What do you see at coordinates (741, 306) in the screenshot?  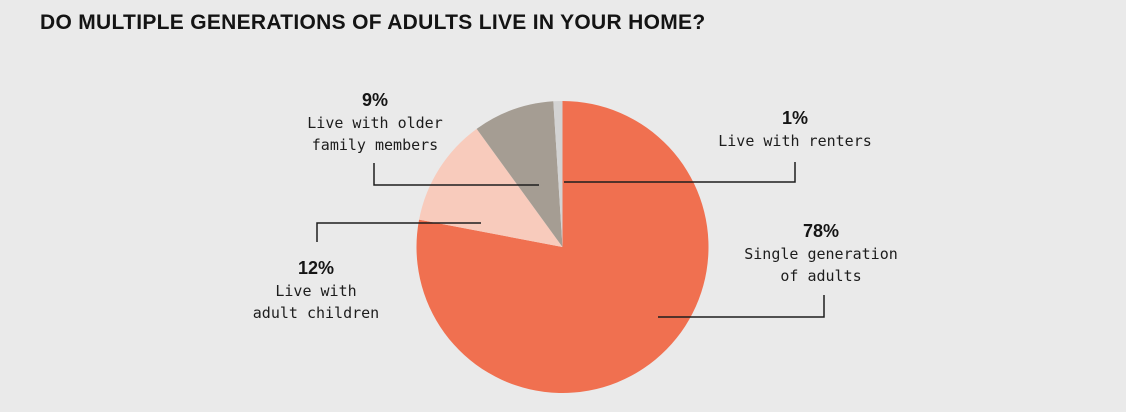 I see `callout-line-single-generation` at bounding box center [741, 306].